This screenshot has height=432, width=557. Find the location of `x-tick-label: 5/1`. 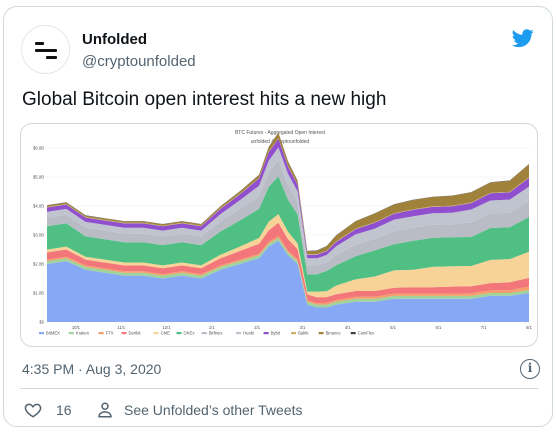

x-tick-label: 5/1 is located at coordinates (393, 327).